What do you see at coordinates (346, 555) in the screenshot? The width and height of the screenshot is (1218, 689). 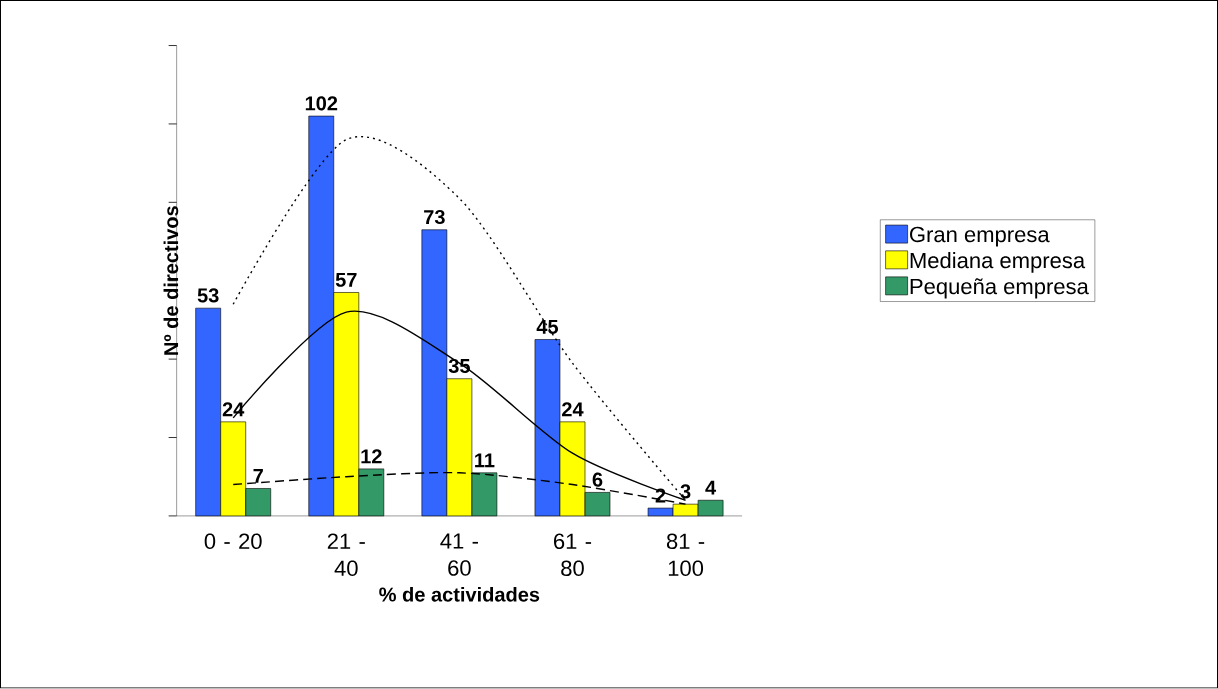 I see `x-tick-label: 21 - 40` at bounding box center [346, 555].